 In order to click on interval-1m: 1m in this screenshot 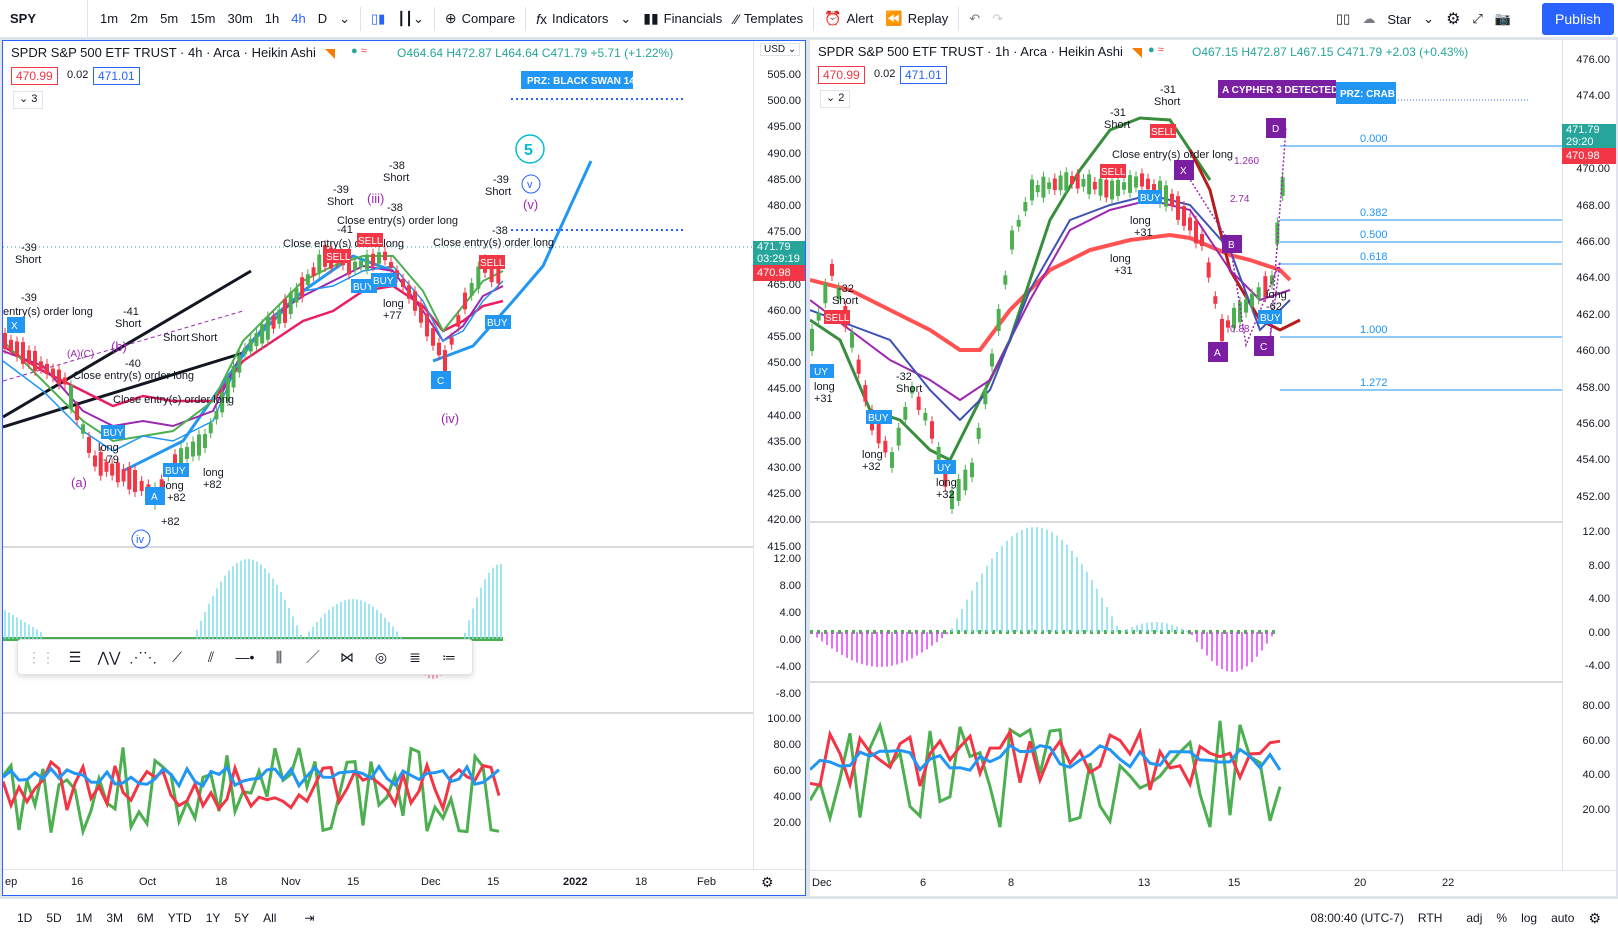, I will do `click(109, 18)`.